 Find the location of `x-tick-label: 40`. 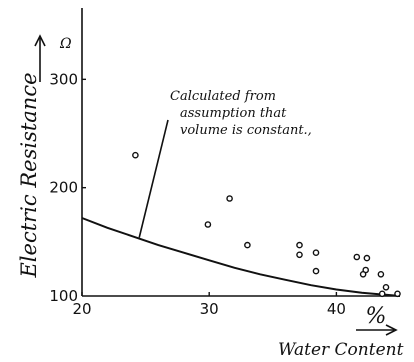

x-tick-label: 40 is located at coordinates (336, 309).